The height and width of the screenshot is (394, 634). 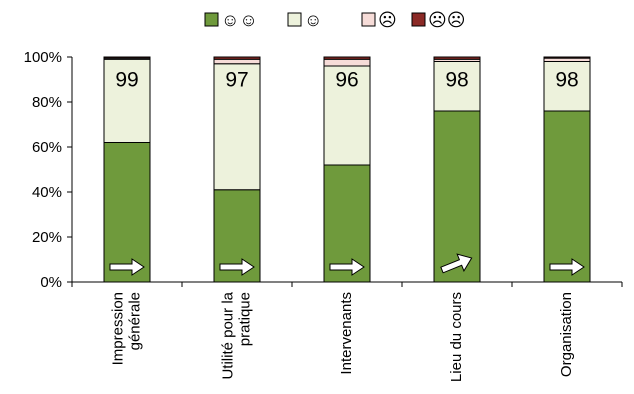 I want to click on category-label: Intervenants, so click(x=346, y=333).